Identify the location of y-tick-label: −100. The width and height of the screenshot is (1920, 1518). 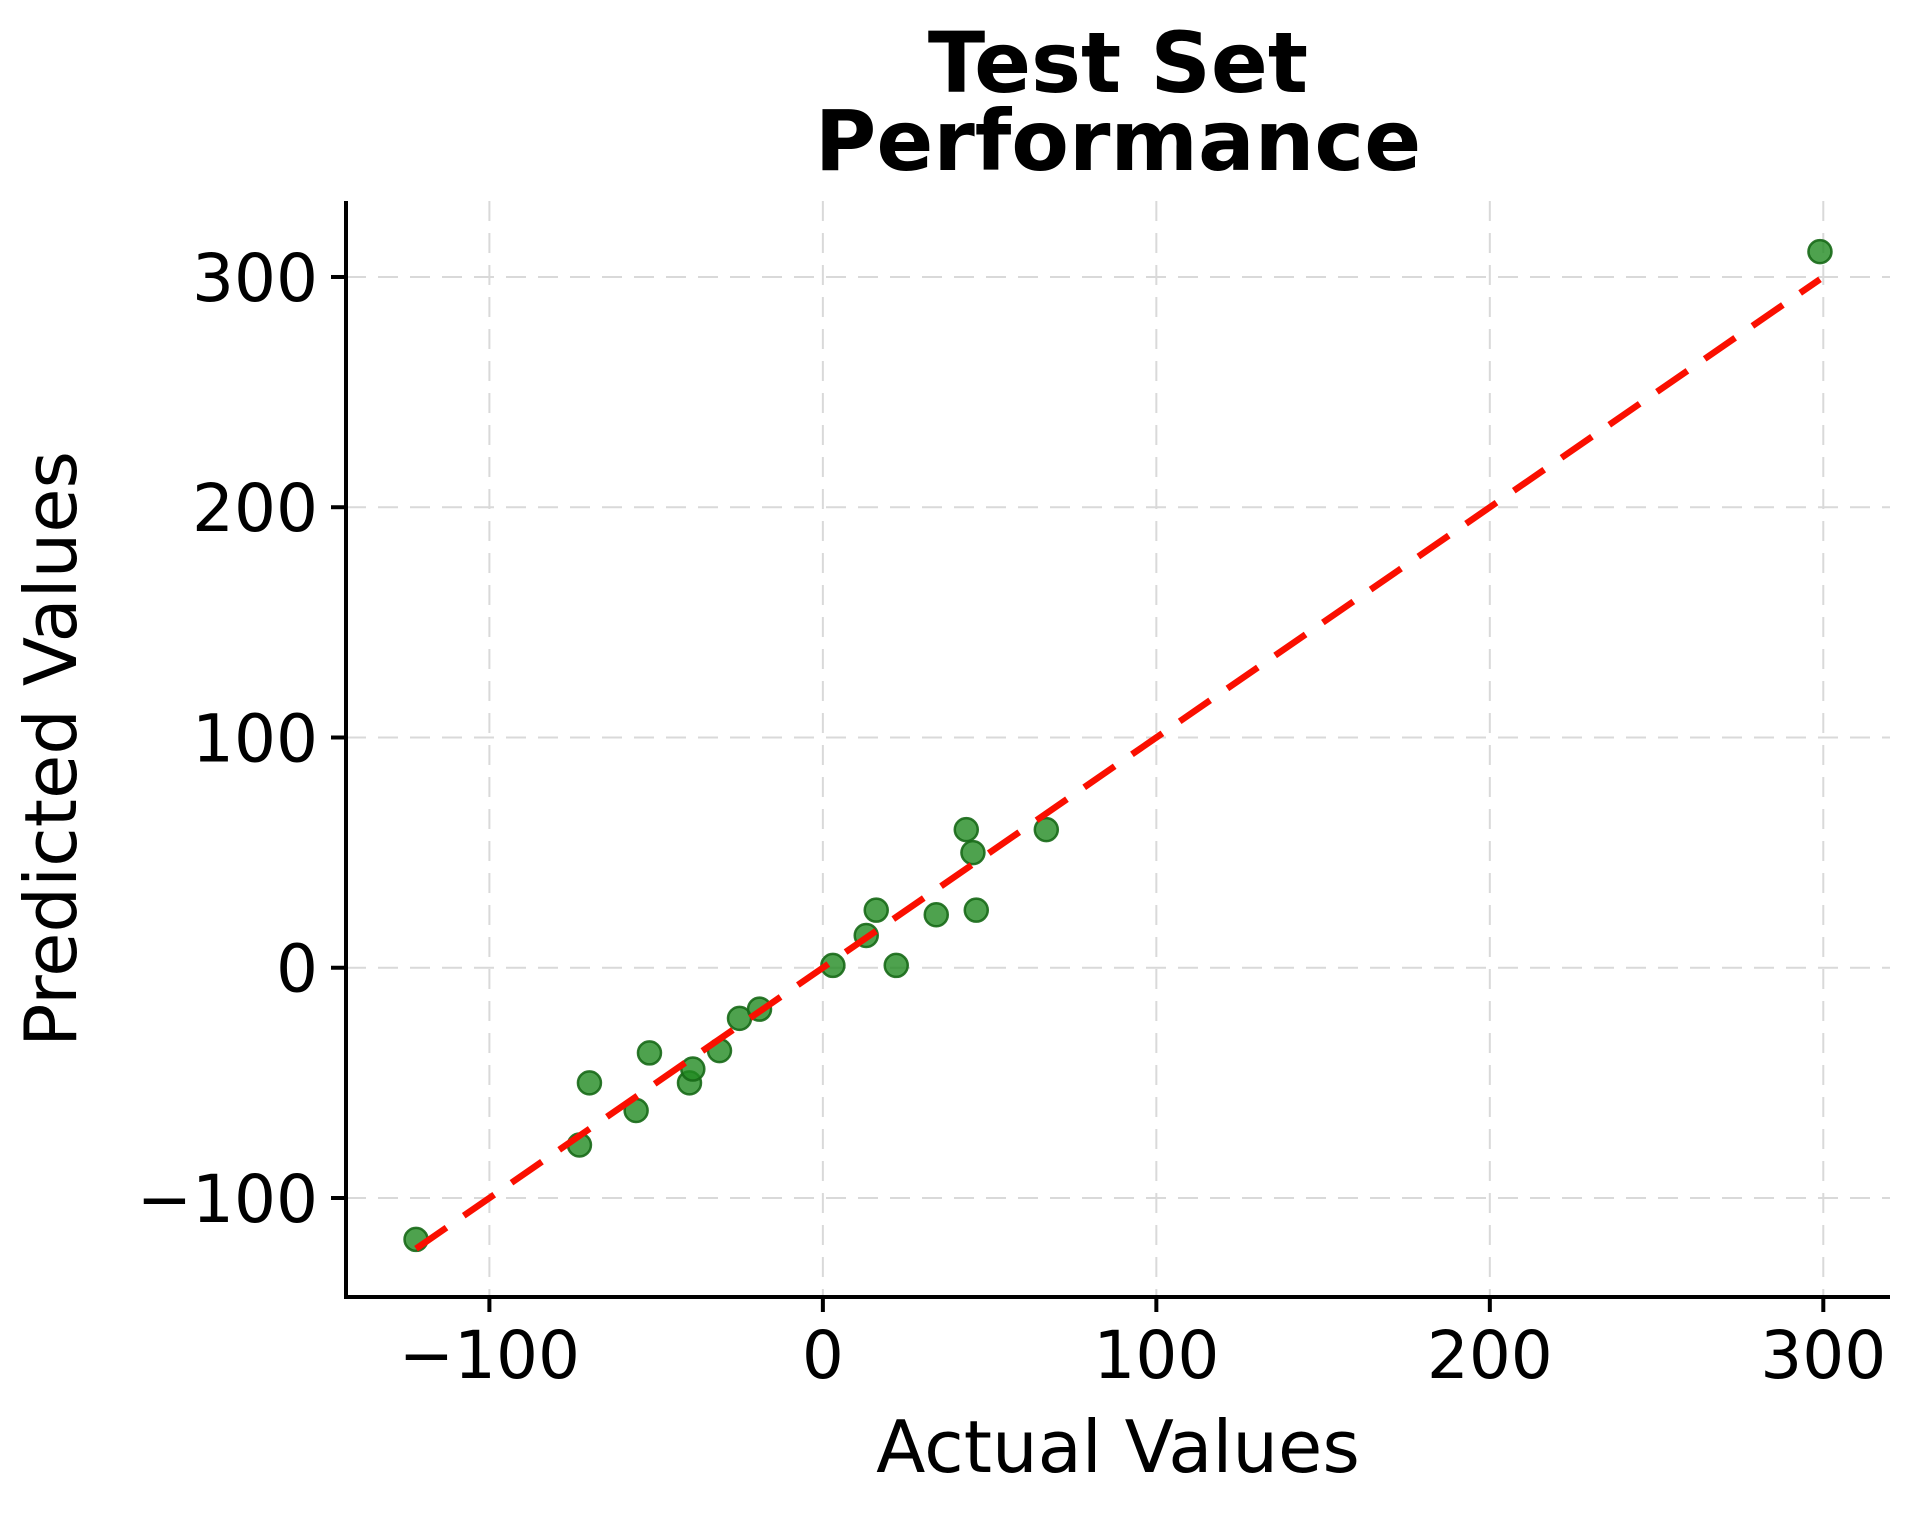
(227, 1199).